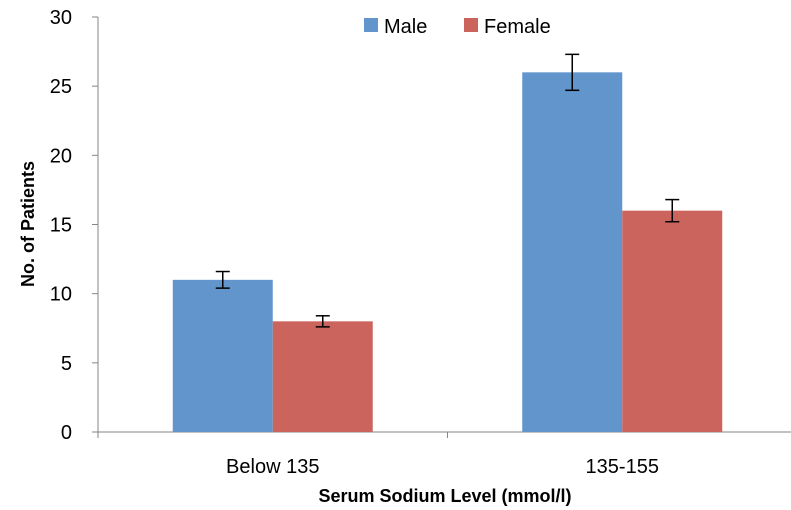 This screenshot has height=510, width=791. What do you see at coordinates (272, 467) in the screenshot?
I see `x-tick-label-0: Below 135` at bounding box center [272, 467].